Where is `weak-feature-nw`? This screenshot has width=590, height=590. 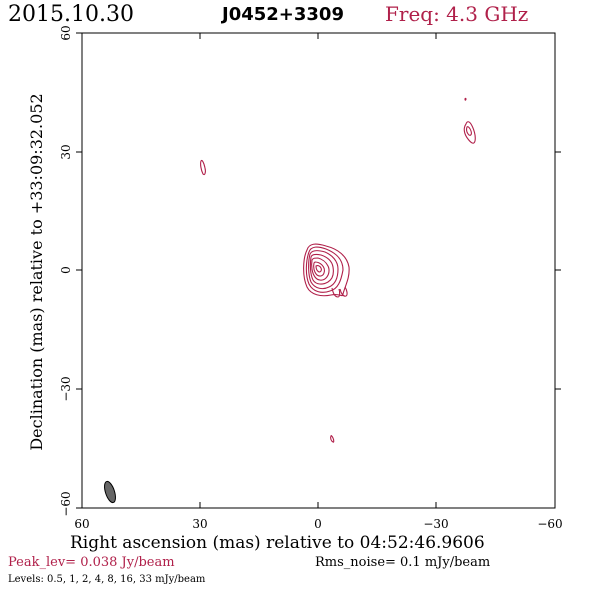
weak-feature-nw is located at coordinates (203, 167).